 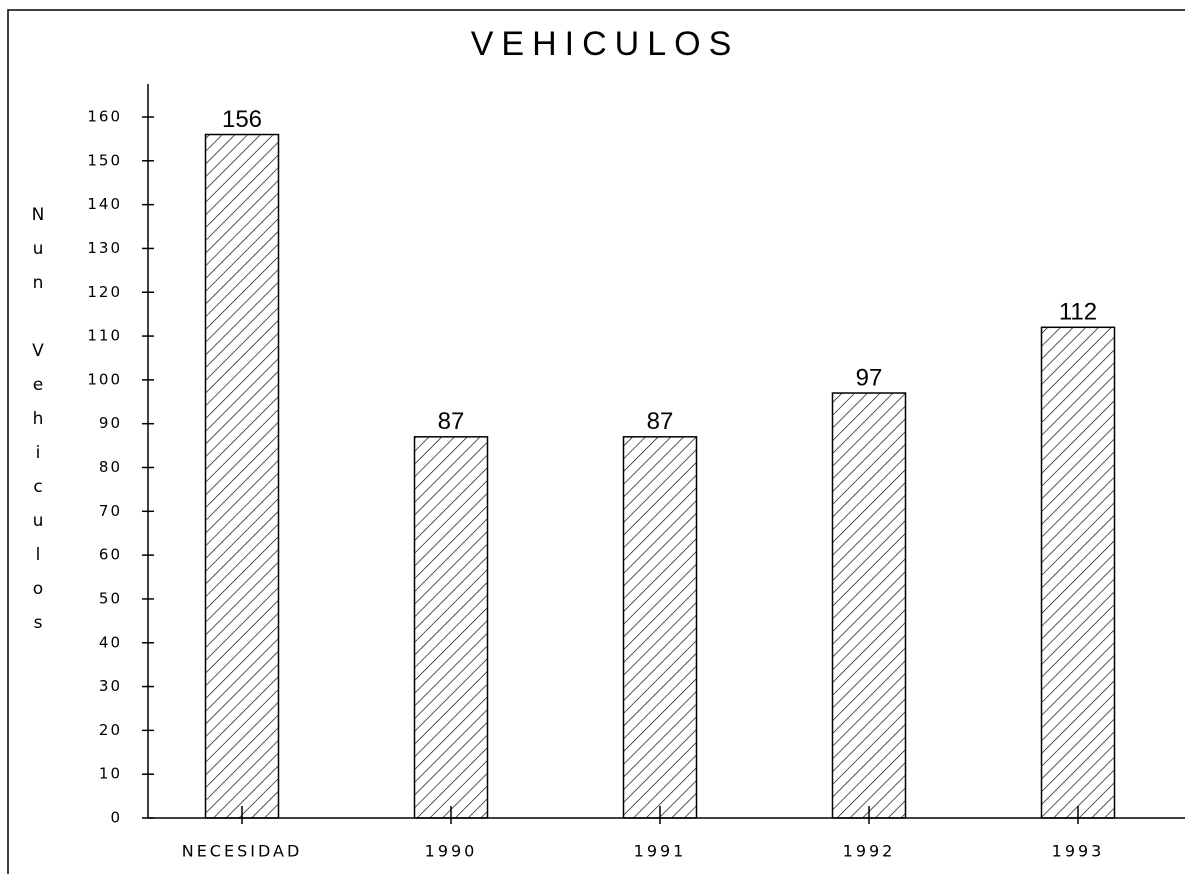 What do you see at coordinates (104, 204) in the screenshot?
I see `y-tick-label: 140` at bounding box center [104, 204].